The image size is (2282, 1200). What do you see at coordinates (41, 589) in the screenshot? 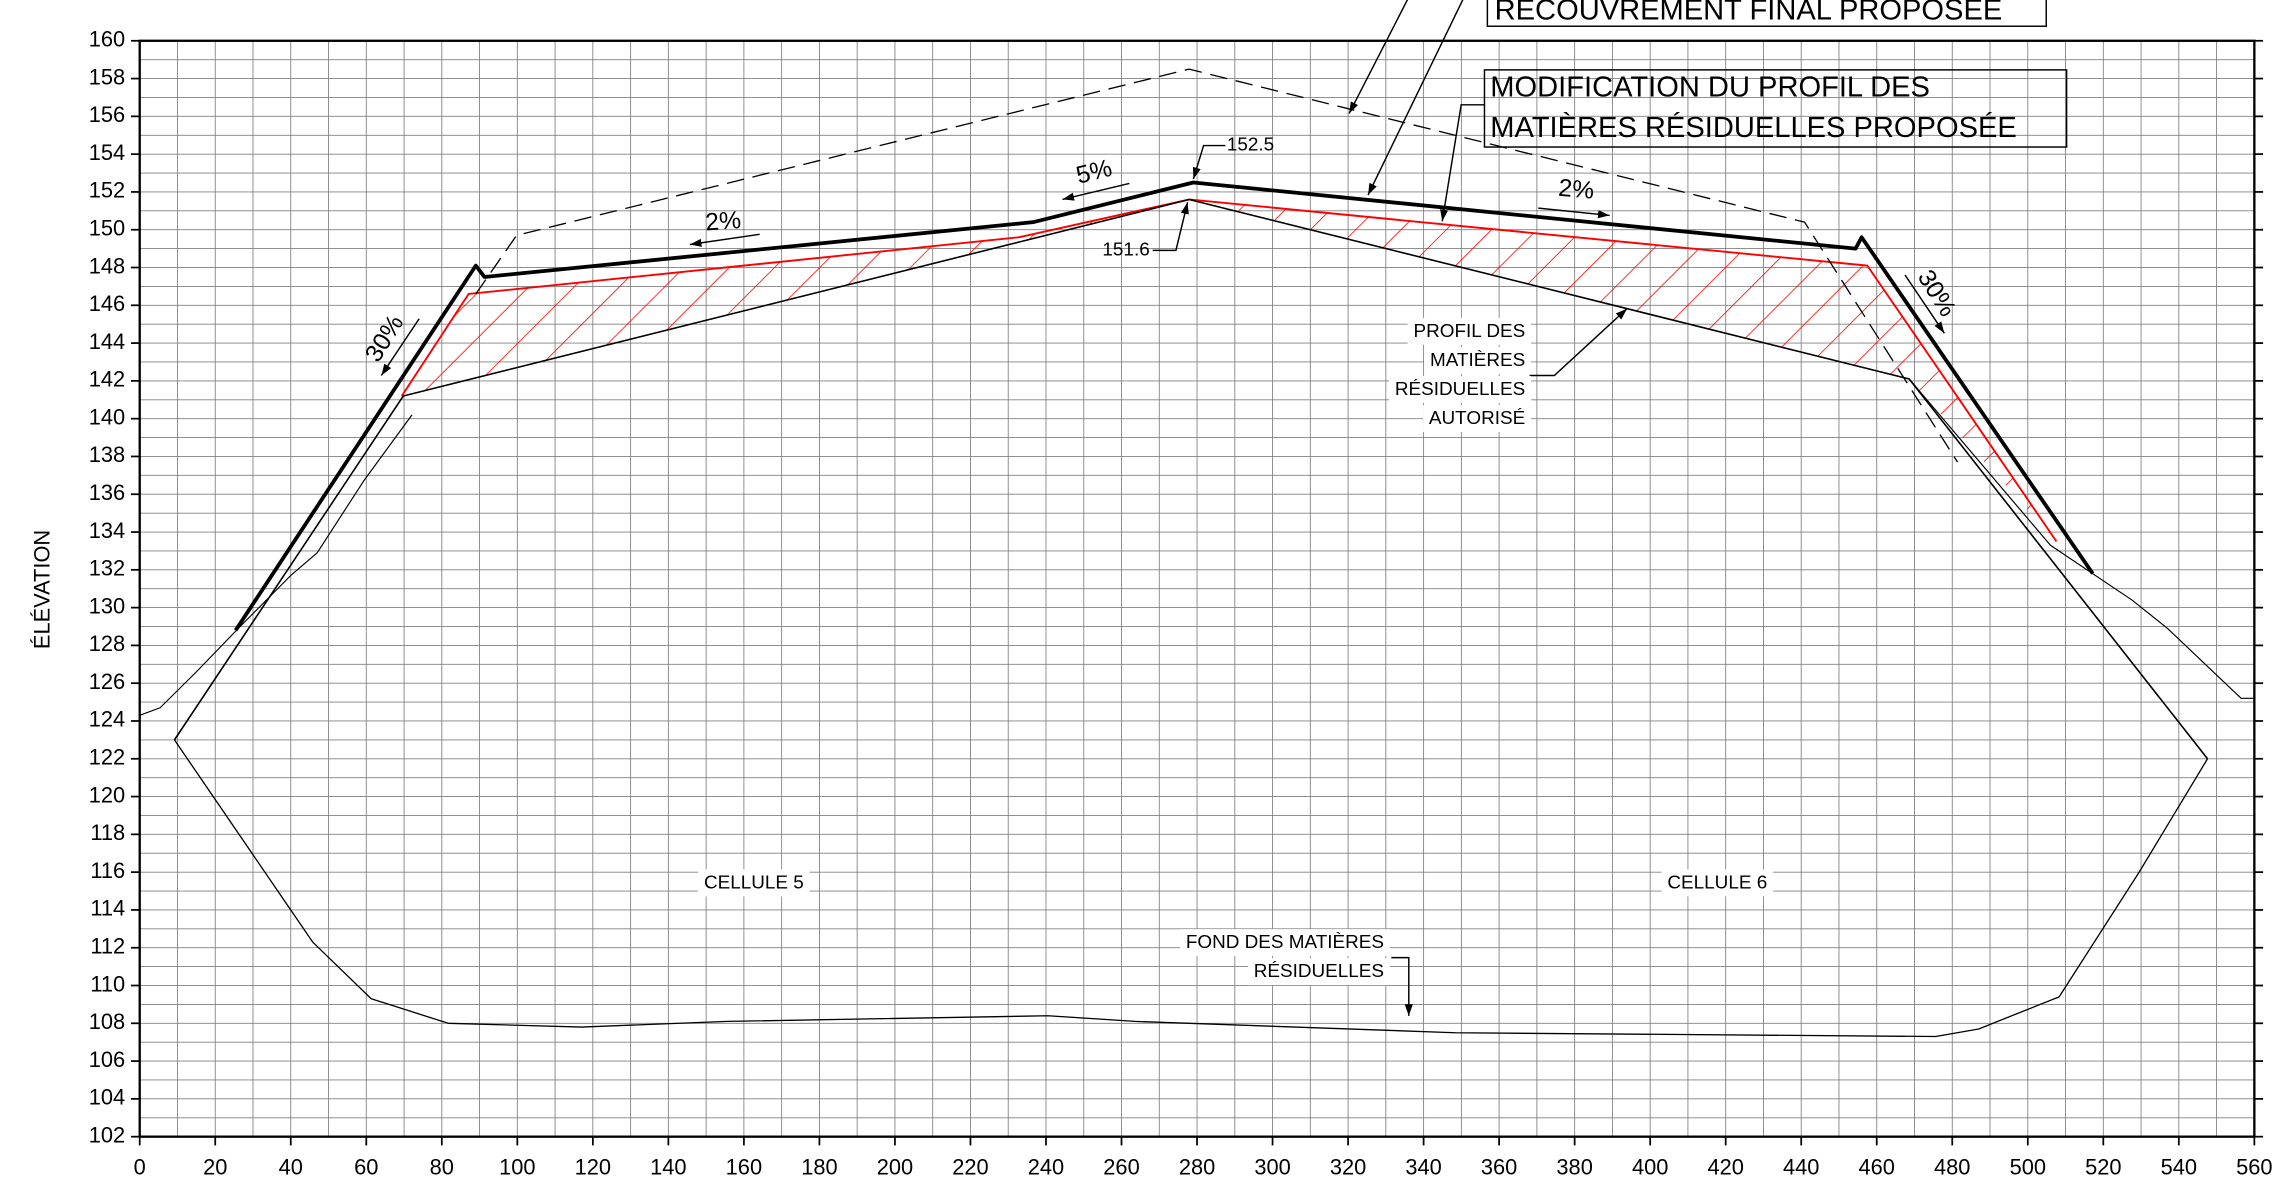
I see `y-axis-label: ÉLÉVATION` at bounding box center [41, 589].